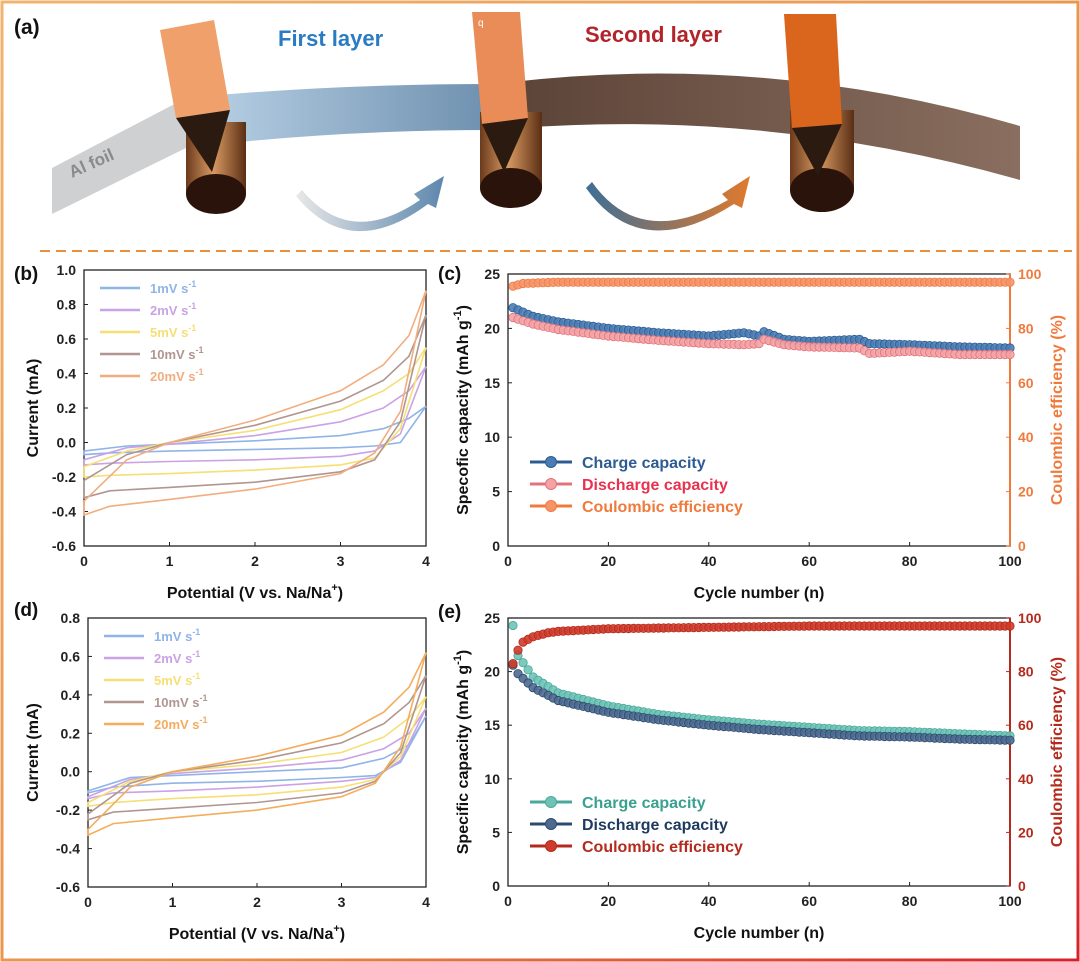  I want to click on y2-tick-label: 20, so click(1026, 832).